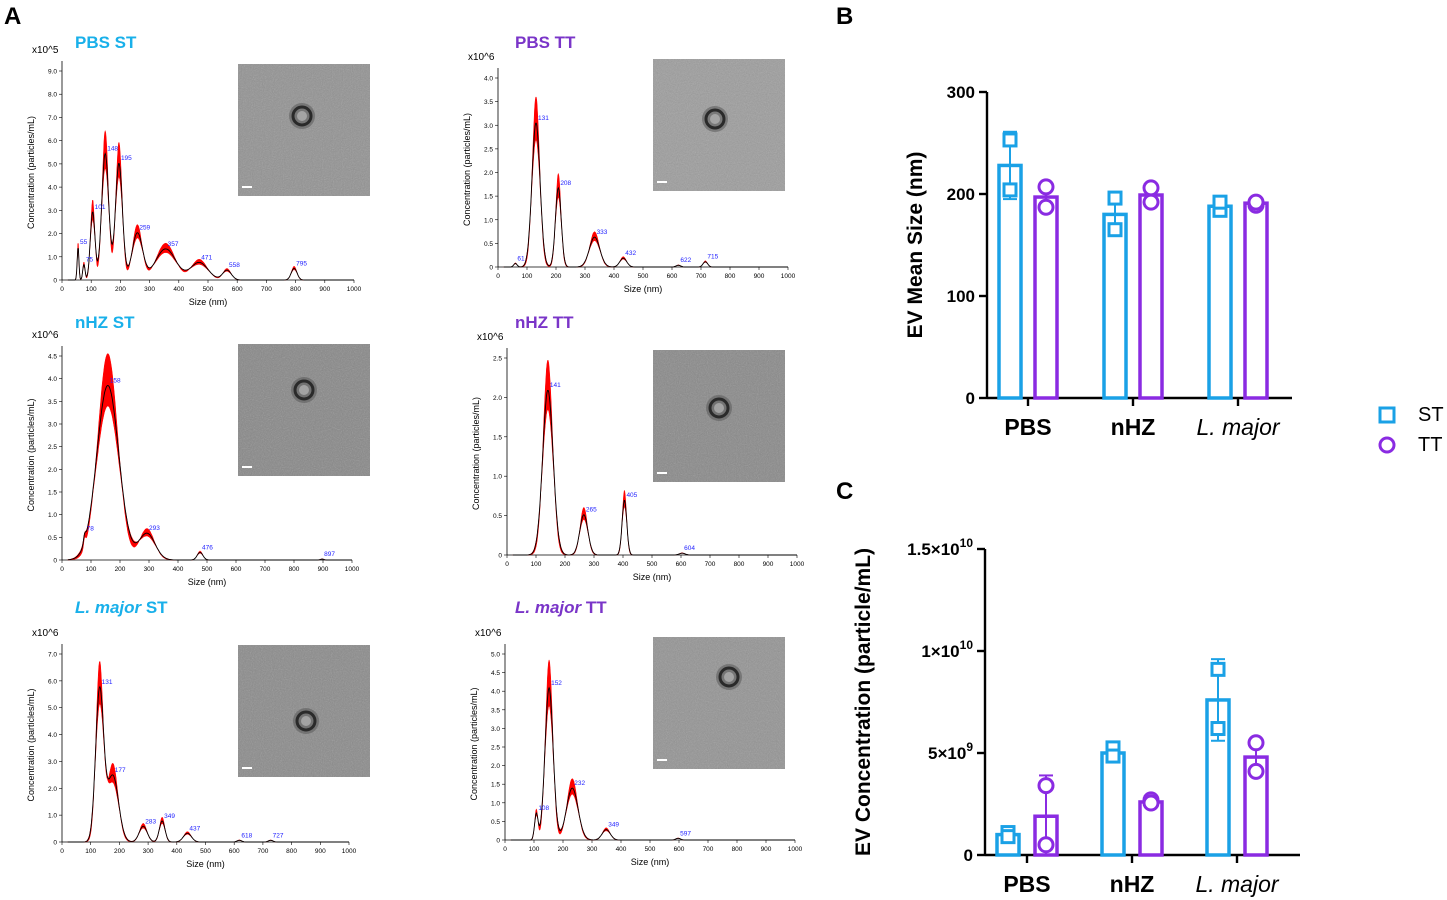 Image resolution: width=1447 pixels, height=900 pixels. I want to click on bar-tt, so click(1256, 300).